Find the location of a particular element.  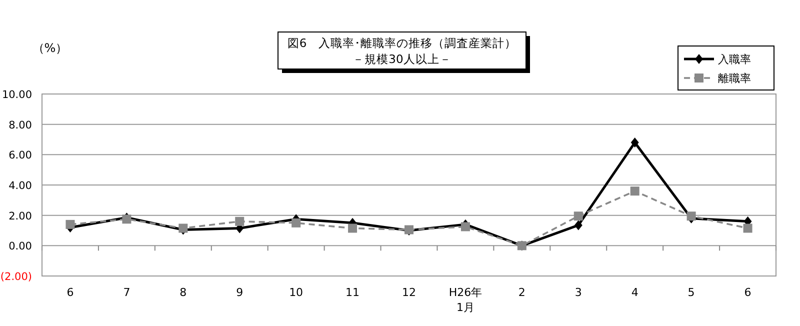

legend-label: 入職率 is located at coordinates (734, 59).